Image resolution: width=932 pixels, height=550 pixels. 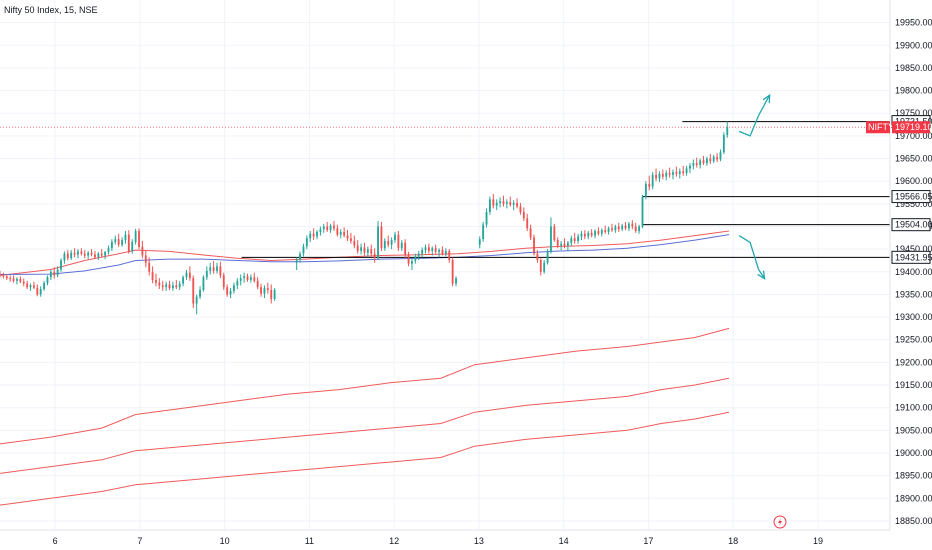 What do you see at coordinates (913, 249) in the screenshot?
I see `y-tick-label: 19450.00` at bounding box center [913, 249].